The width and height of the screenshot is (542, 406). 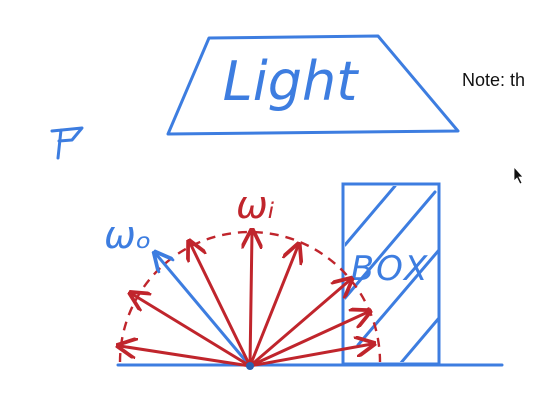 What do you see at coordinates (250, 366) in the screenshot?
I see `shading-point` at bounding box center [250, 366].